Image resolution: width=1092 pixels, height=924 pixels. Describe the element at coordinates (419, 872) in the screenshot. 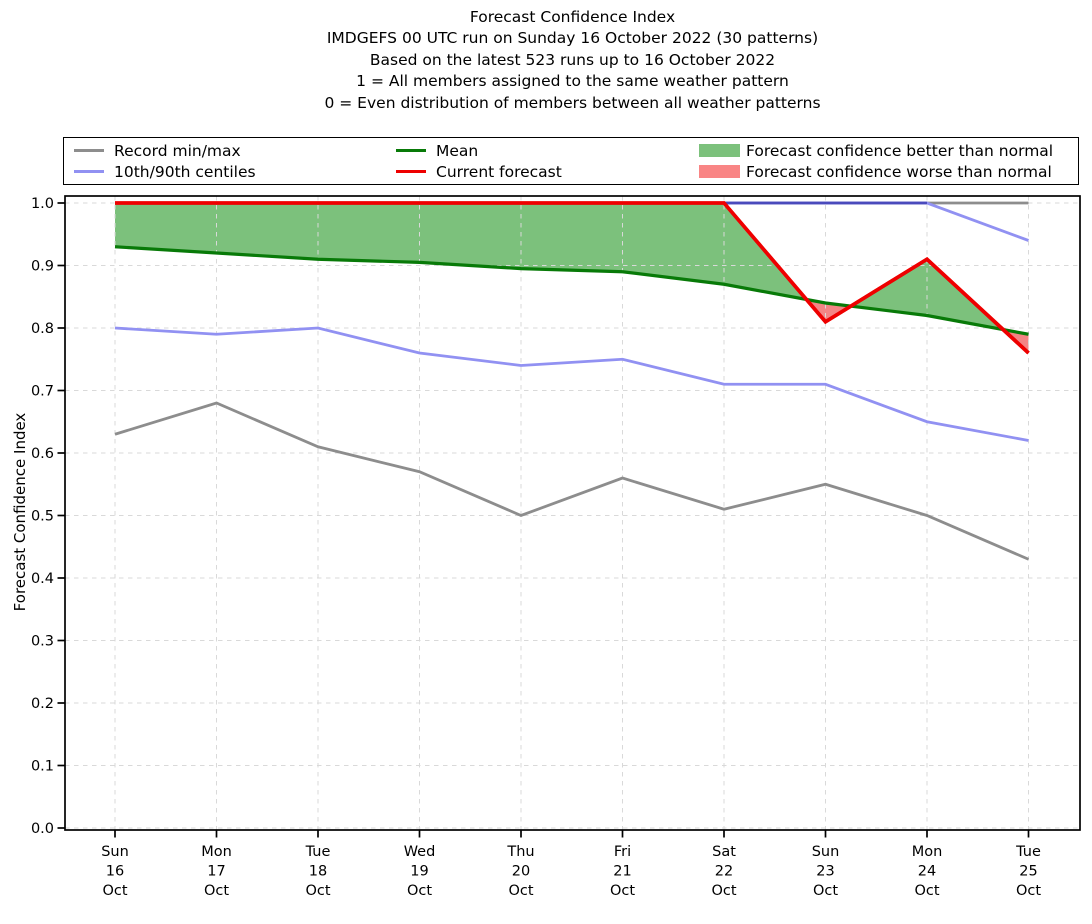

I see `x-tick-label: 19` at that location.